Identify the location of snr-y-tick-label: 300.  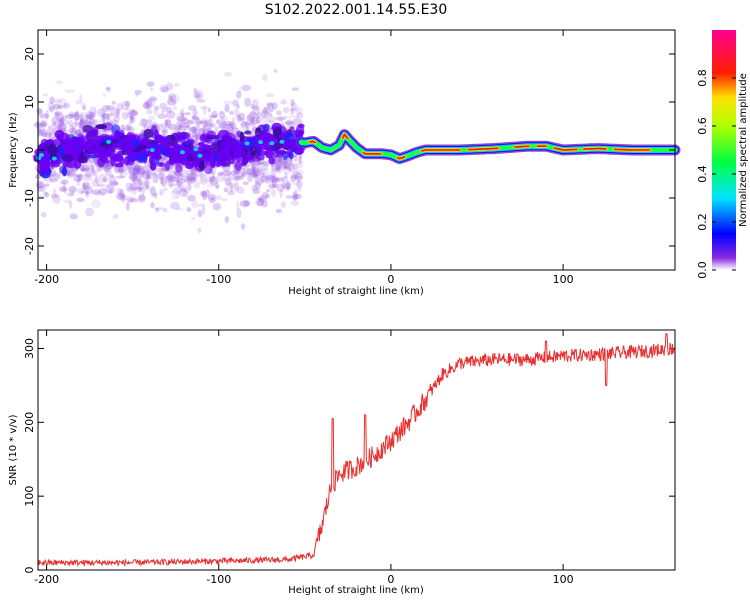
(29, 348).